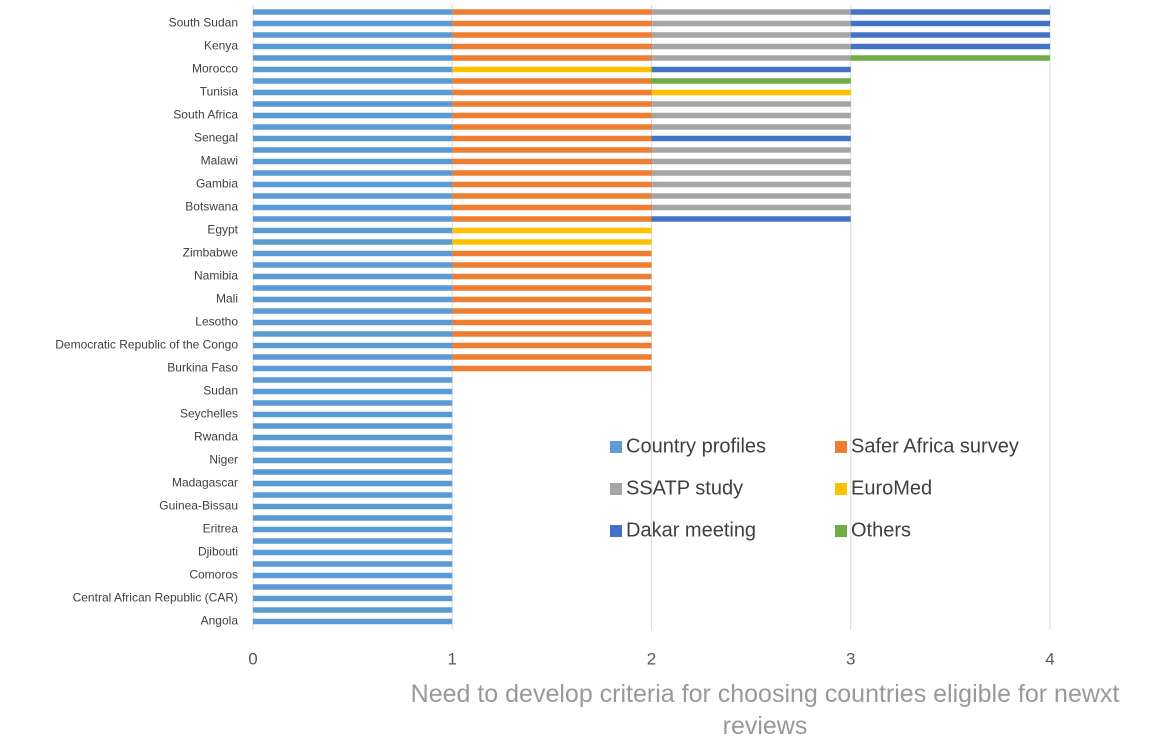  Describe the element at coordinates (216, 322) in the screenshot. I see `y-tick-label: Lesotho` at that location.